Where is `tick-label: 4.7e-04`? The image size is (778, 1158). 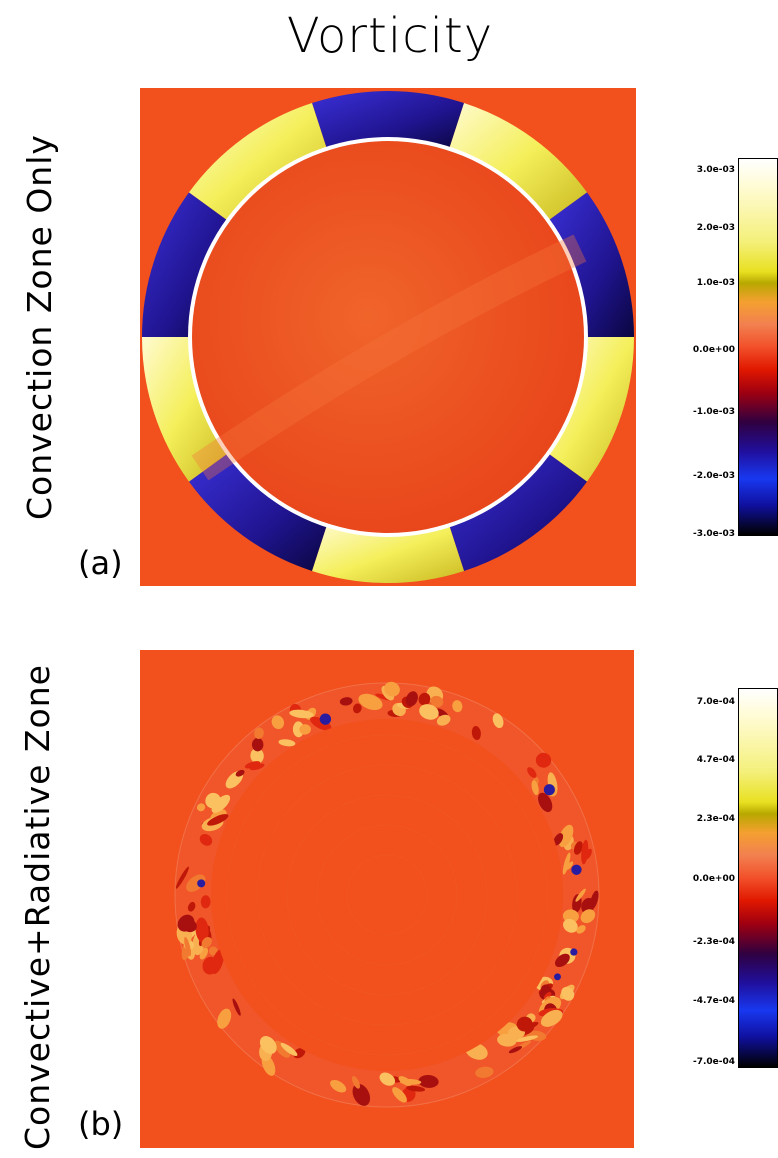 tick-label: 4.7e-04 is located at coordinates (715, 760).